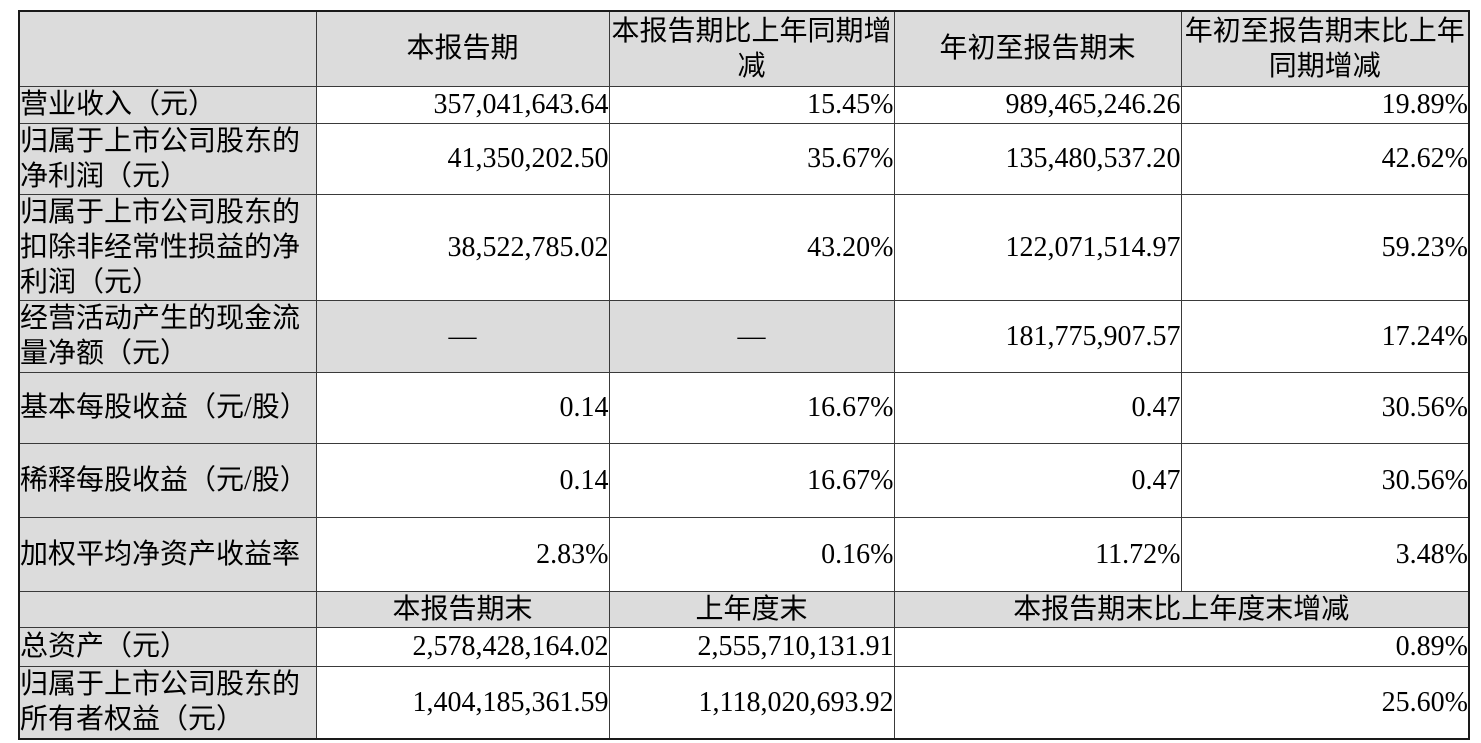 The image size is (1481, 743). Describe the element at coordinates (462, 554) in the screenshot. I see `value-cell: 2.83%` at that location.